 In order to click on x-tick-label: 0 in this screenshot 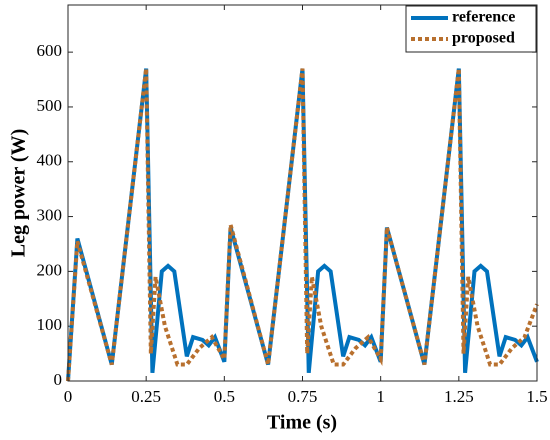, I will do `click(68, 396)`.